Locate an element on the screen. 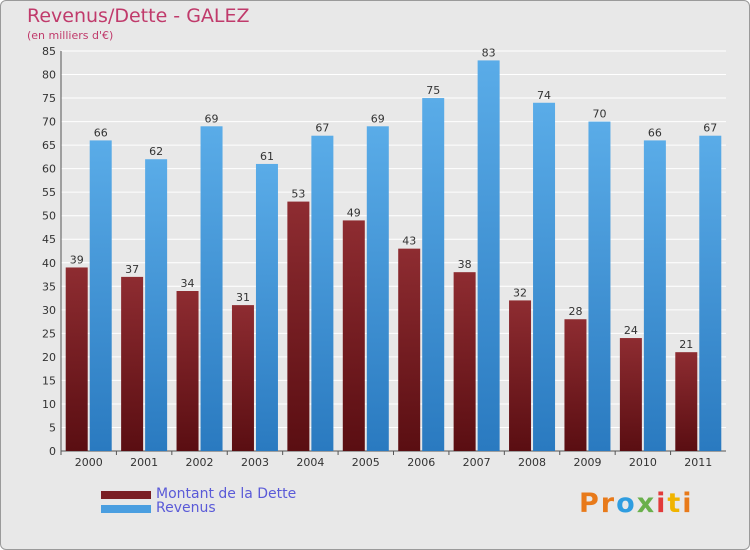 Image resolution: width=750 pixels, height=550 pixels. data-label-revenus: 74 is located at coordinates (544, 95).